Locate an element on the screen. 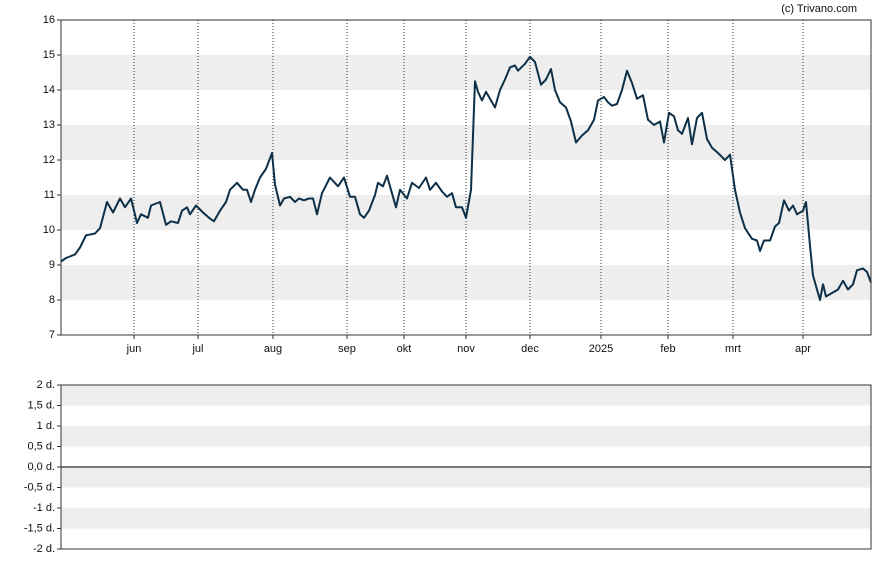  y-tick-label: -0,5 d. is located at coordinates (39, 487).